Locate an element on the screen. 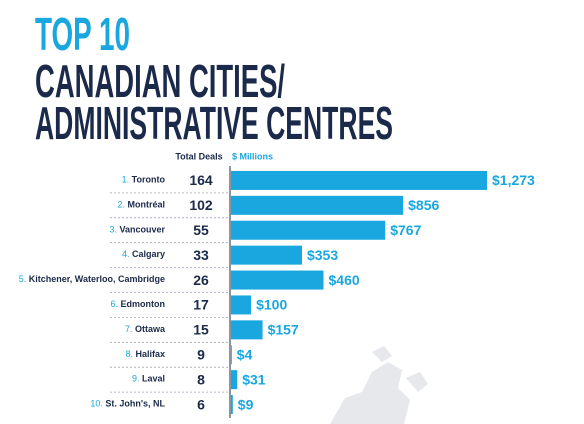 This screenshot has height=424, width=584. city-name: Vancouver is located at coordinates (142, 230).